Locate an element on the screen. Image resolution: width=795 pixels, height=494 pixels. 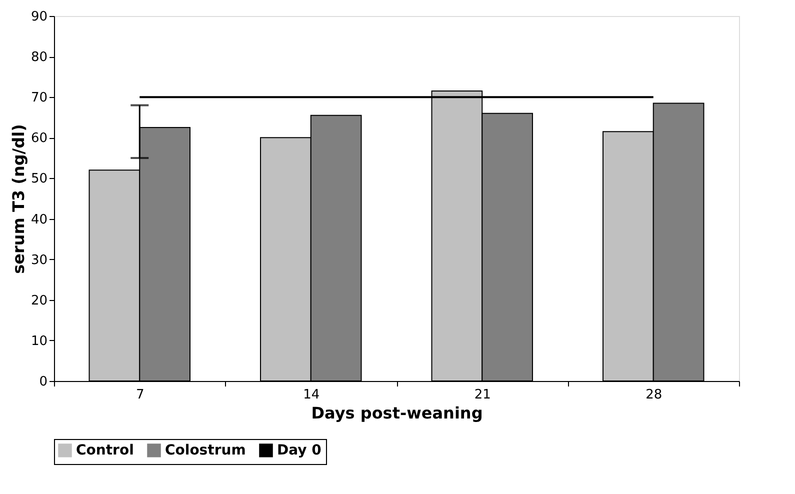
legend-label: Colostrum is located at coordinates (205, 450).